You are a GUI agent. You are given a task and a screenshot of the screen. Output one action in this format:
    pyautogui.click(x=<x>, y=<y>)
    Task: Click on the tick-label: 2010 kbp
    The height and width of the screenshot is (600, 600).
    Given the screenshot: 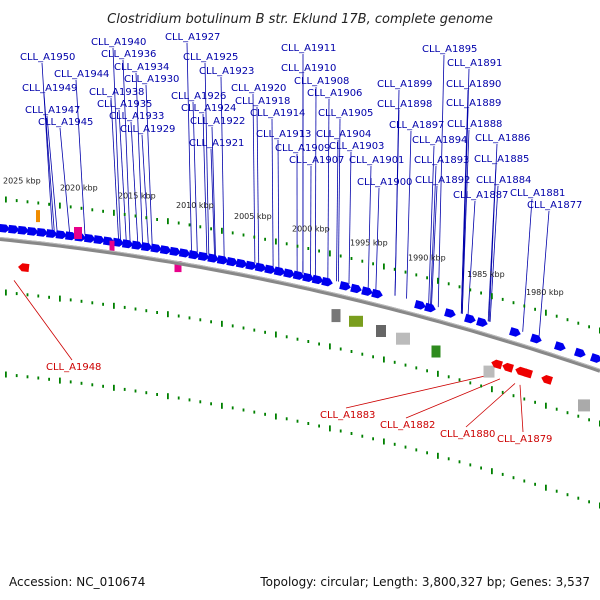 What is the action you would take?
    pyautogui.click(x=195, y=205)
    